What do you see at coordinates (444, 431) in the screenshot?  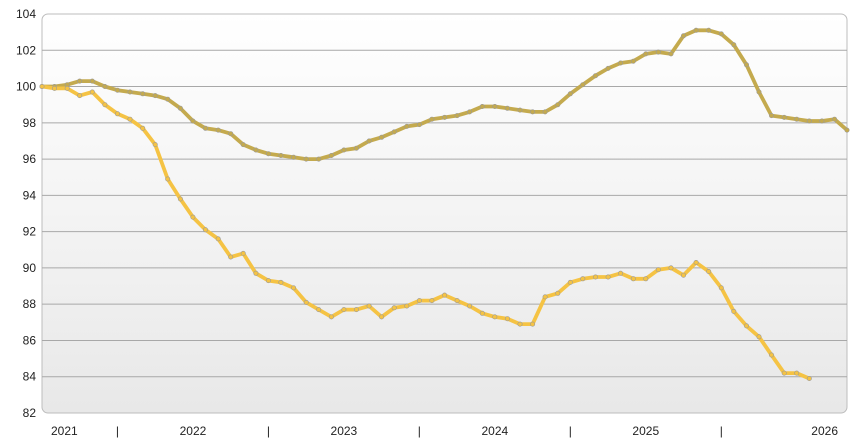 I see `x-axis: 2021 2022 2023 2024 2025 2026 | | | | |` at bounding box center [444, 431].